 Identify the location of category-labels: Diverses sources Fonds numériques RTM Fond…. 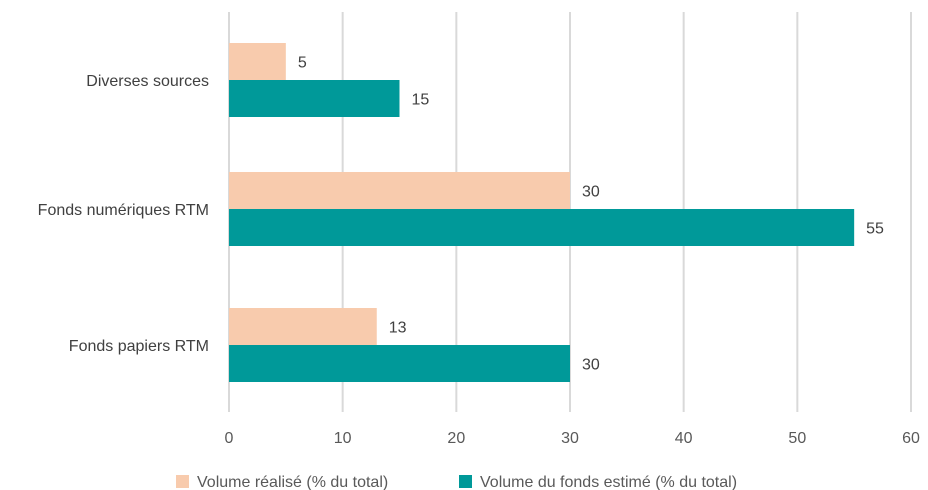
(123, 214).